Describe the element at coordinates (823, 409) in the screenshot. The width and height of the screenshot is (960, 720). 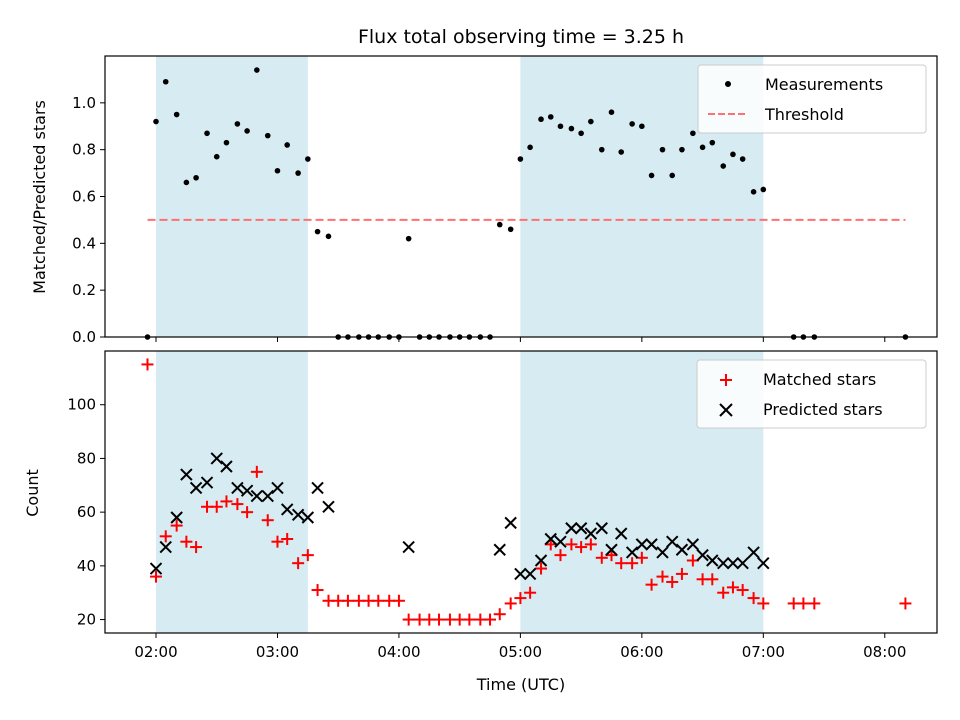
I see `legend-predicted-label: Predicted stars` at that location.